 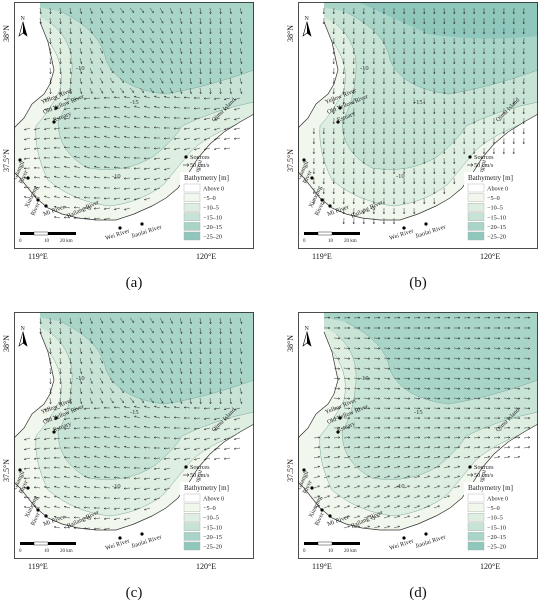 What do you see at coordinates (192, 197) in the screenshot?
I see `legend-swatch` at bounding box center [192, 197].